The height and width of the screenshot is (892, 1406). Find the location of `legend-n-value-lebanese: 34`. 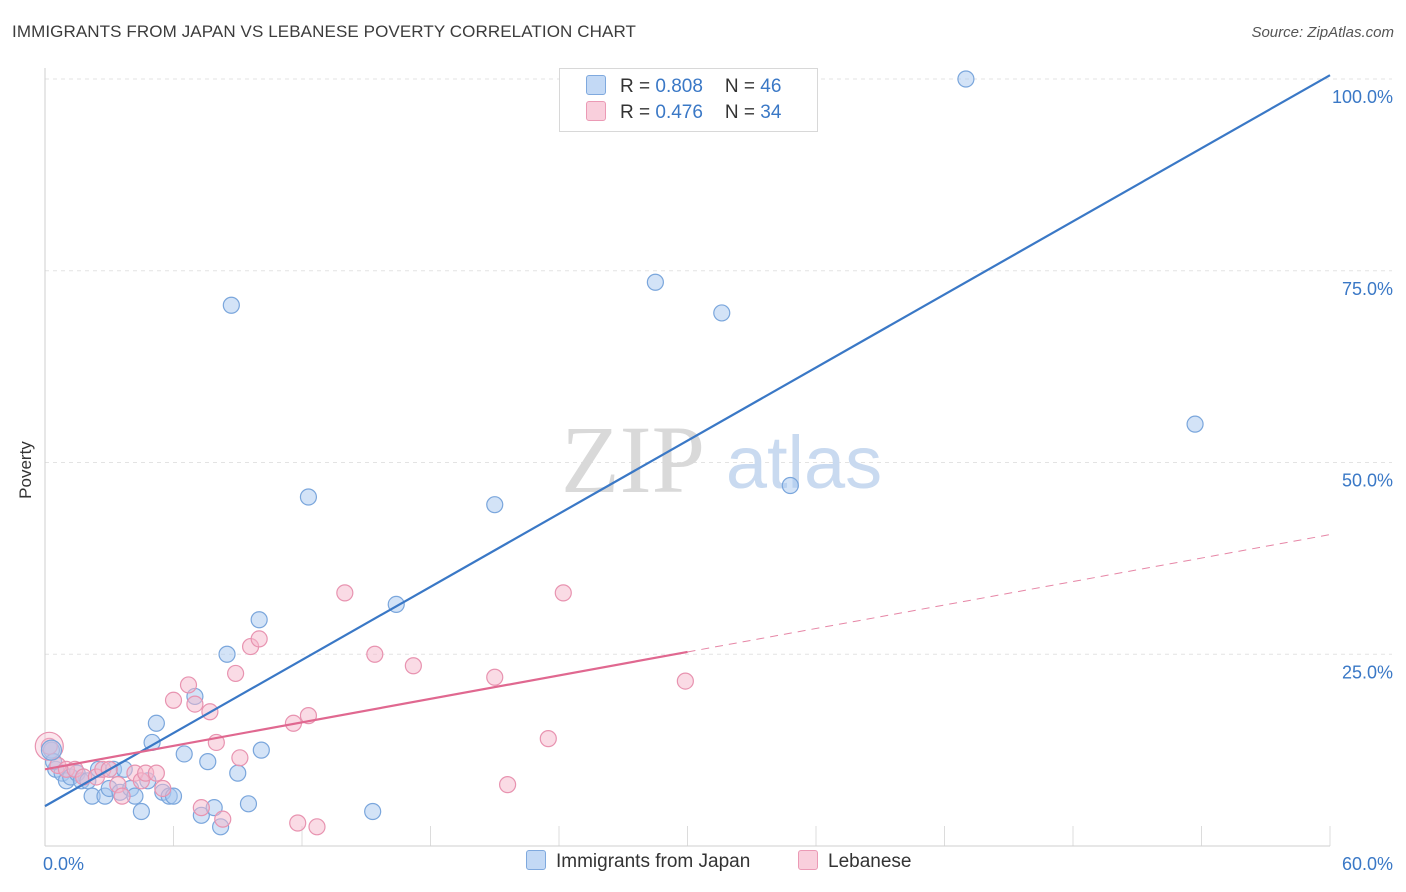

legend-n-value-lebanese: 34 is located at coordinates (771, 112).